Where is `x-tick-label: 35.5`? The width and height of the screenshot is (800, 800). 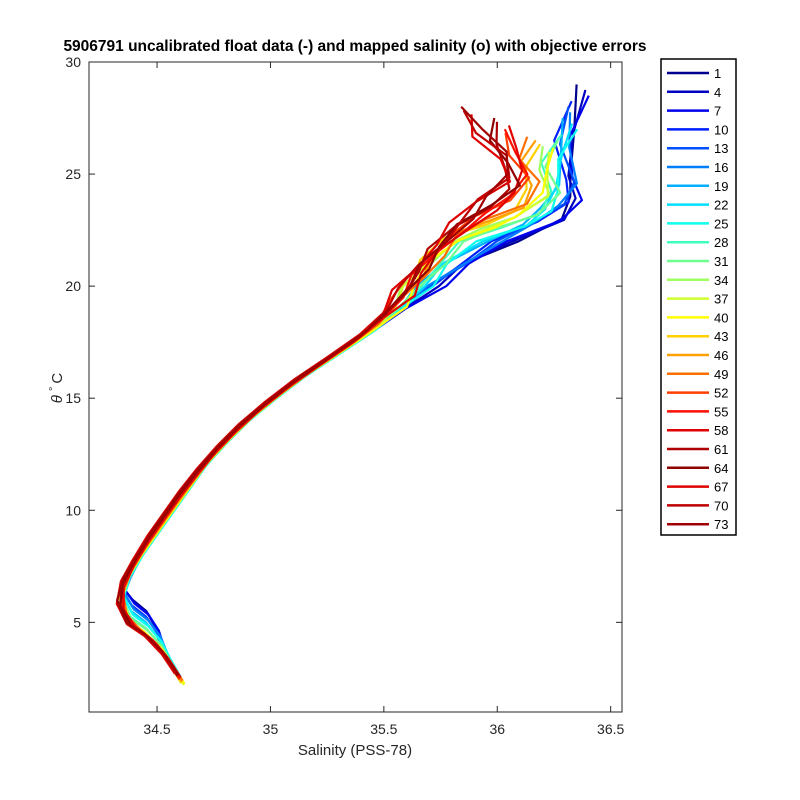
x-tick-label: 35.5 is located at coordinates (383, 729).